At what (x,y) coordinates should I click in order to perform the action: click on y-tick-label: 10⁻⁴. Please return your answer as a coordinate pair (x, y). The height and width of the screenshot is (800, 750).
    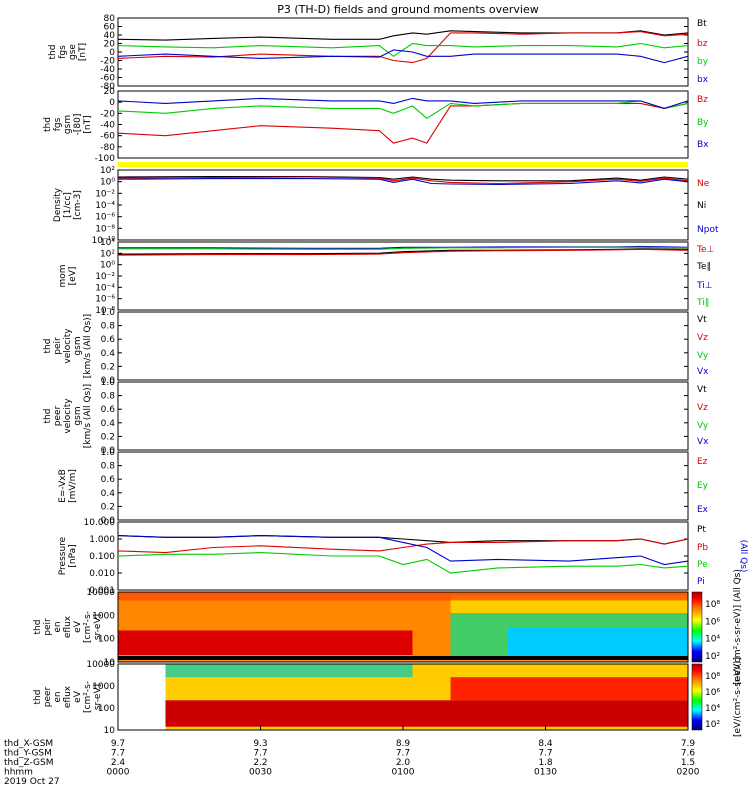
    Looking at the image, I should click on (105, 288).